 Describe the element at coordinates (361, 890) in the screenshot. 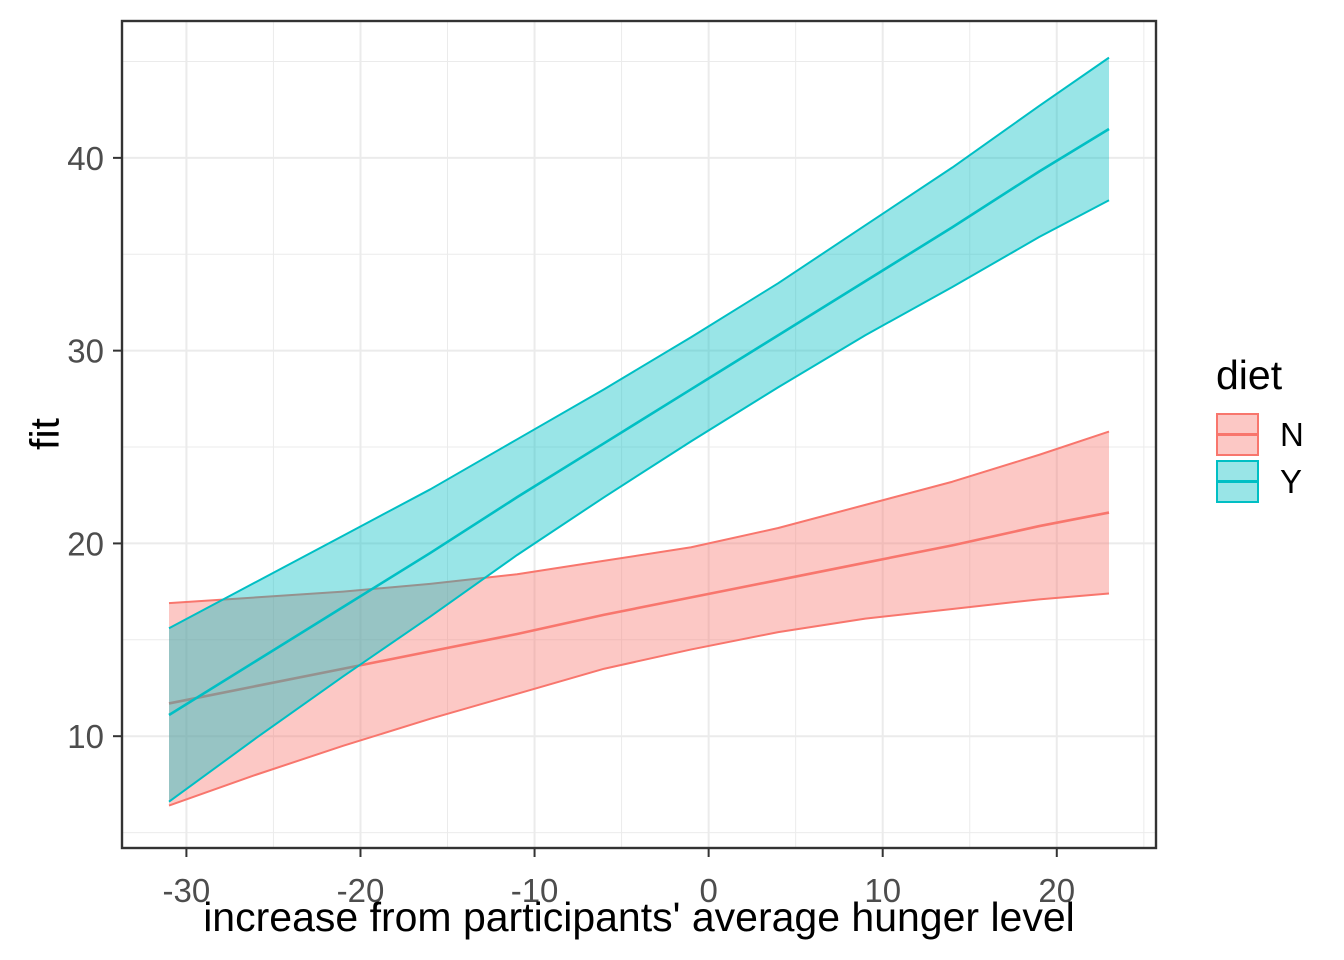

I see `x-tick-label: -20` at that location.